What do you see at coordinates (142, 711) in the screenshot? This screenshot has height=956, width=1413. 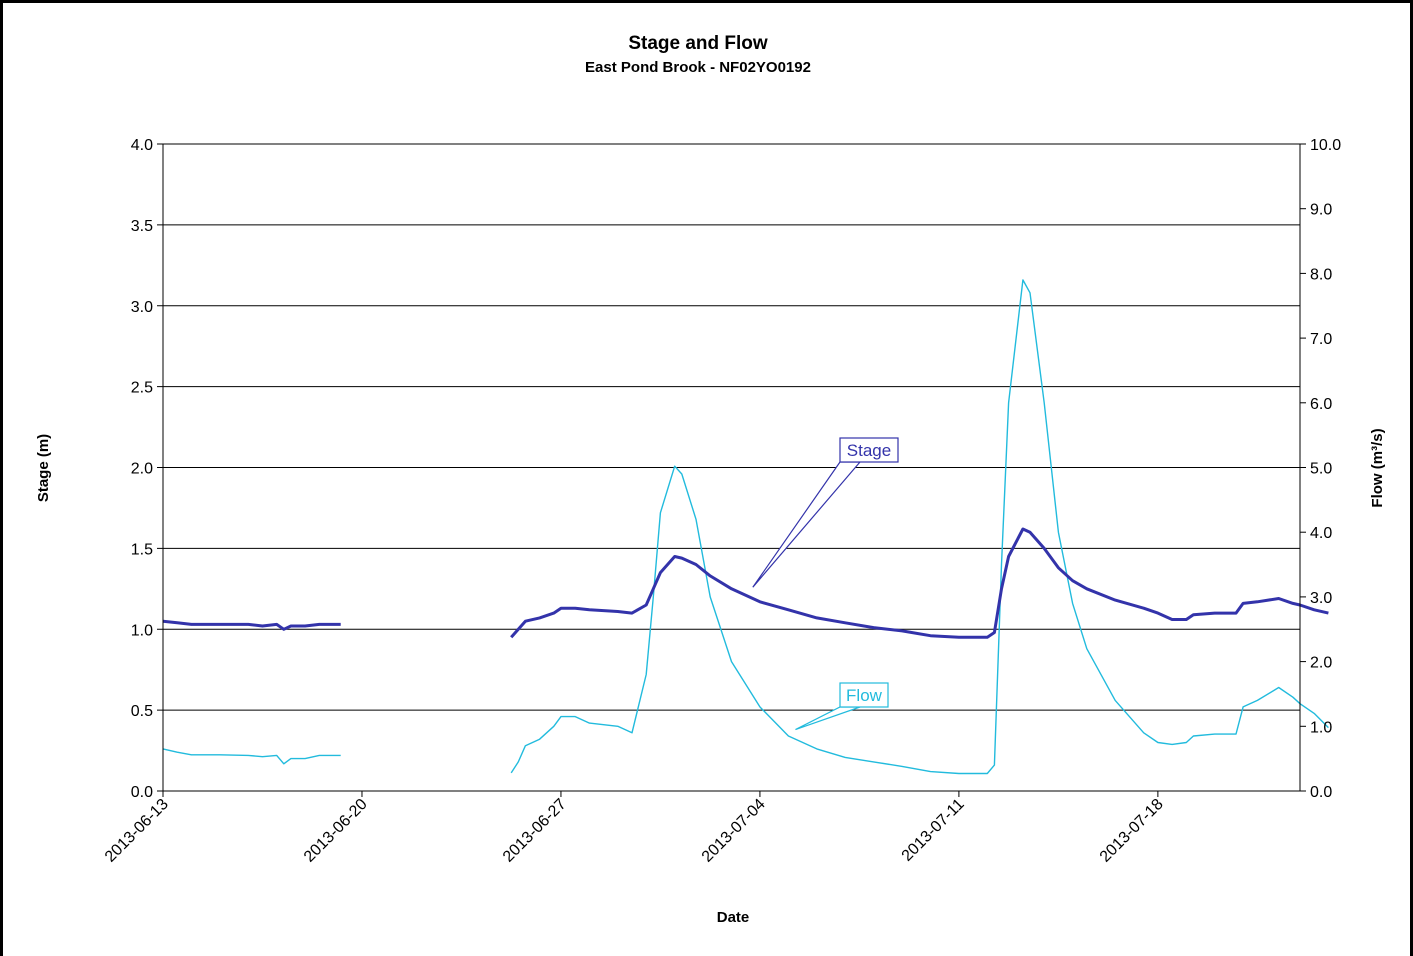 I see `y-left-tick-label: 0.5` at bounding box center [142, 711].